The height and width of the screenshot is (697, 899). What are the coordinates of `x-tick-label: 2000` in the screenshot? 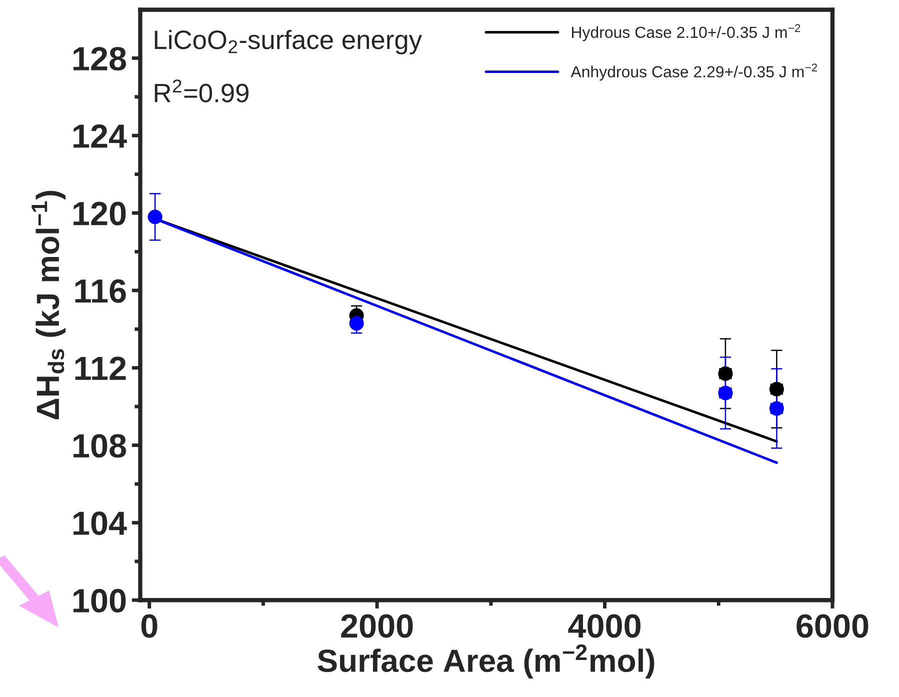 It's located at (377, 626).